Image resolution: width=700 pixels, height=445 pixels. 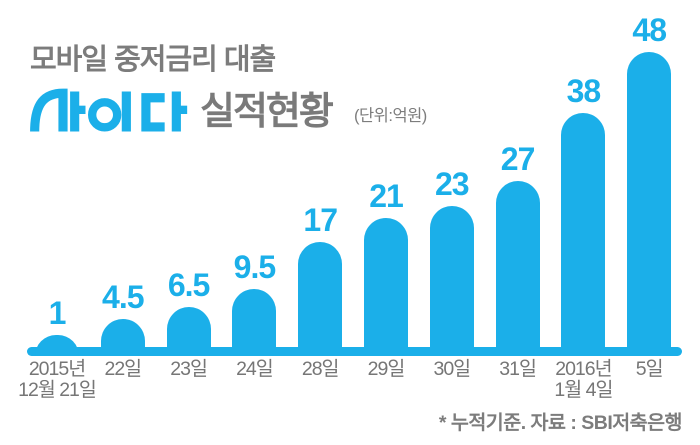 I want to click on bar-value-label: 23, so click(x=452, y=184).